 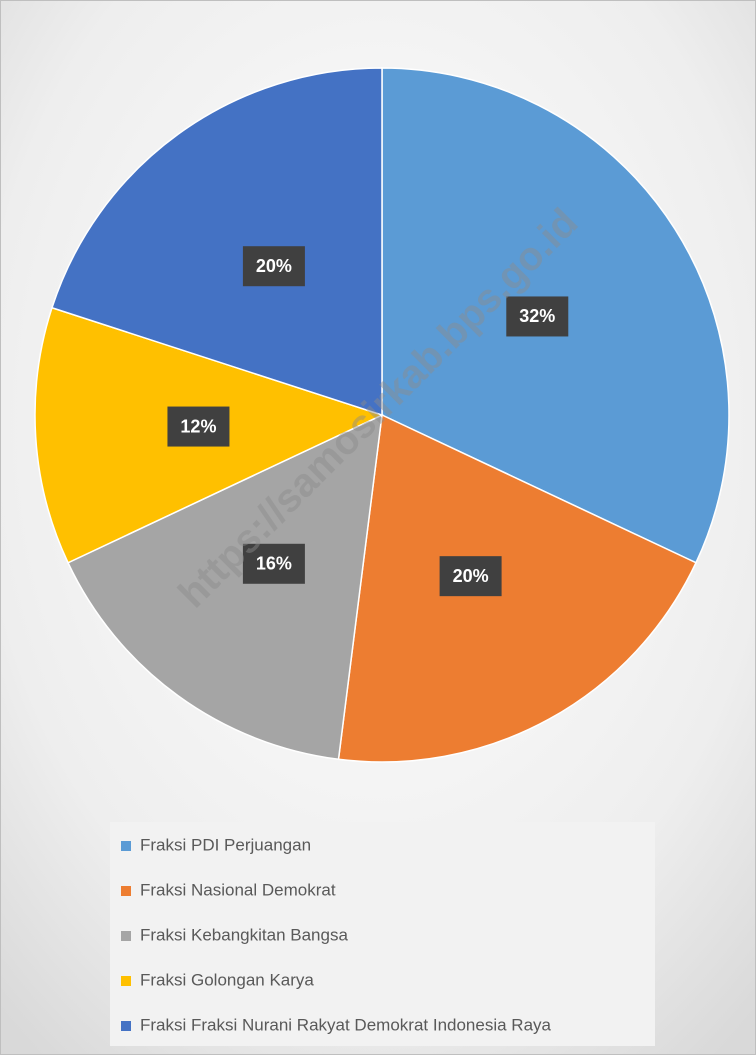 I want to click on legend-label: Fraksi Nasional Demokrat, so click(x=238, y=889).